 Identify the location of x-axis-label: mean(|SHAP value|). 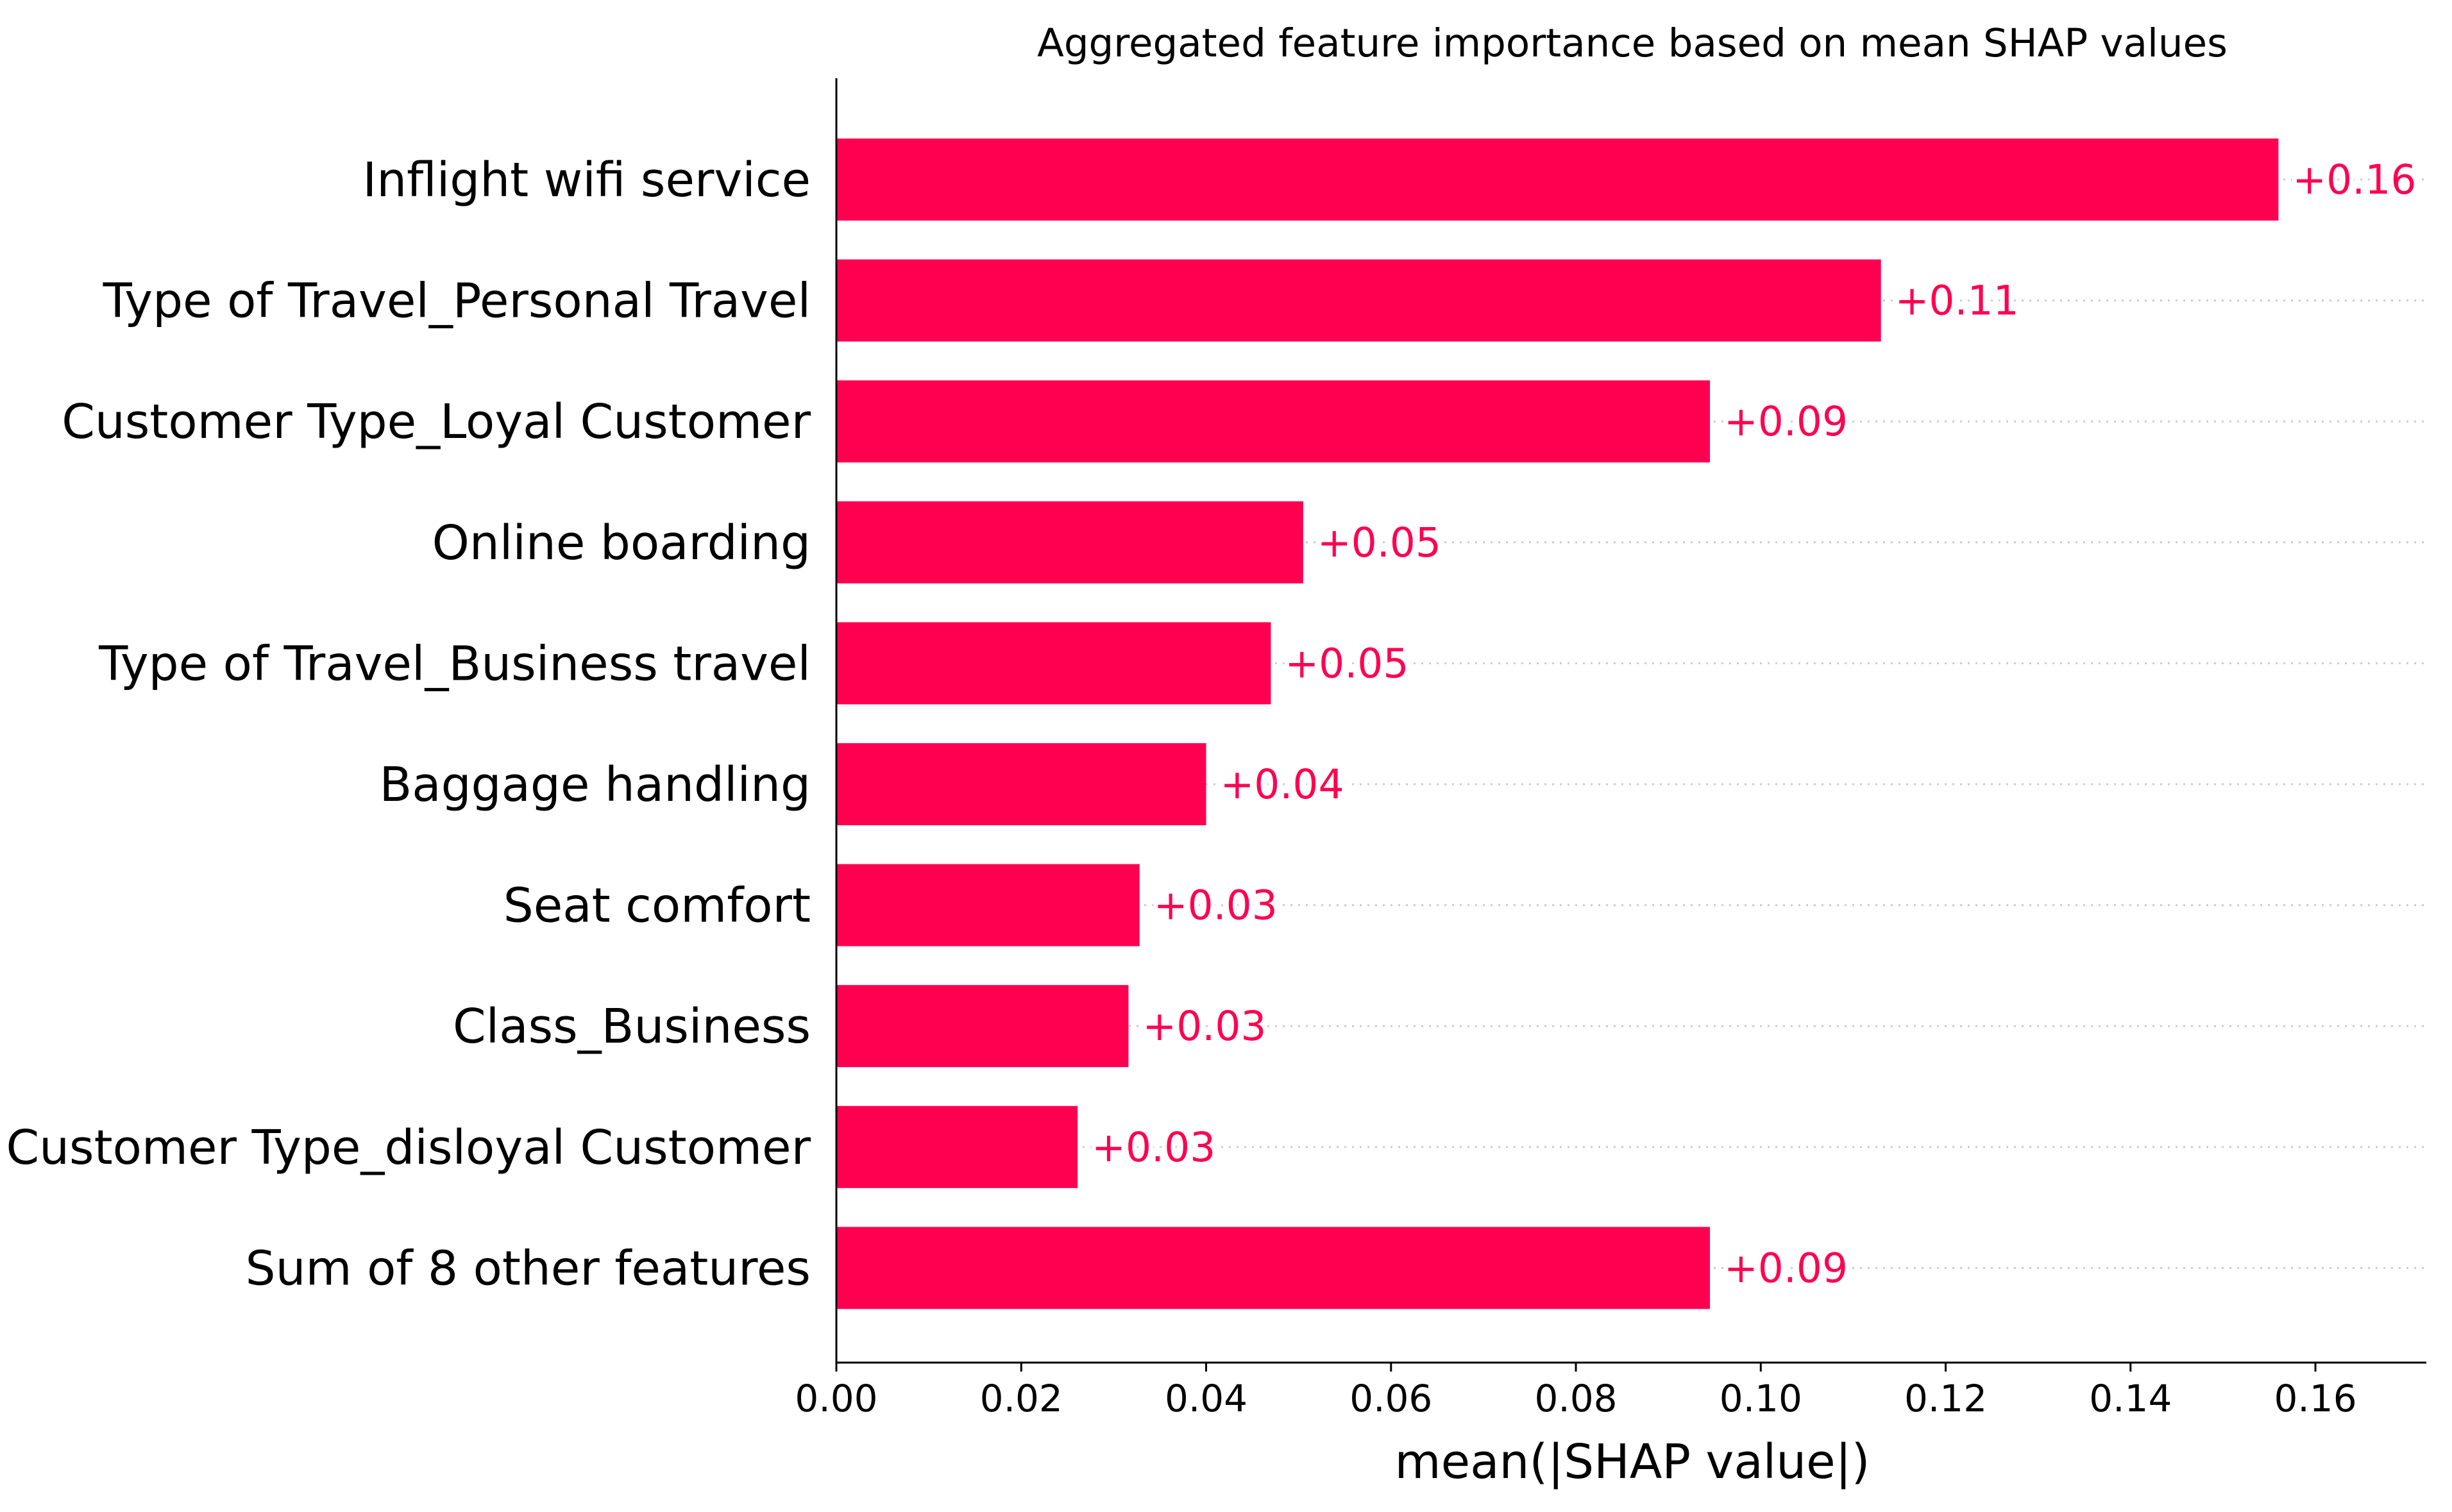
(1632, 1462).